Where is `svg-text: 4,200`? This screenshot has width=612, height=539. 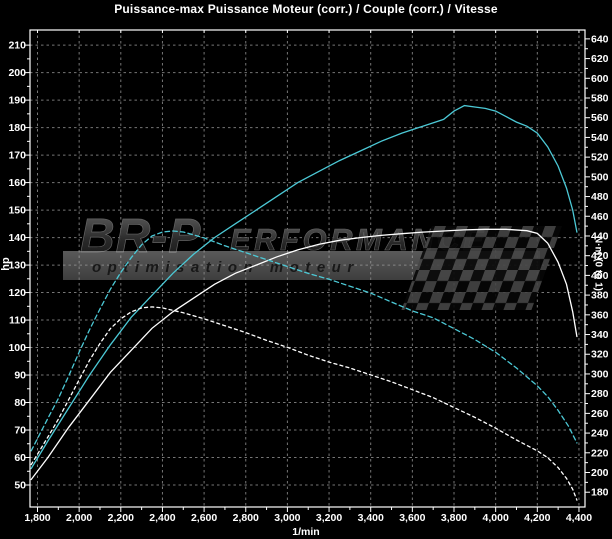
svg-text: 4,200 is located at coordinates (537, 518).